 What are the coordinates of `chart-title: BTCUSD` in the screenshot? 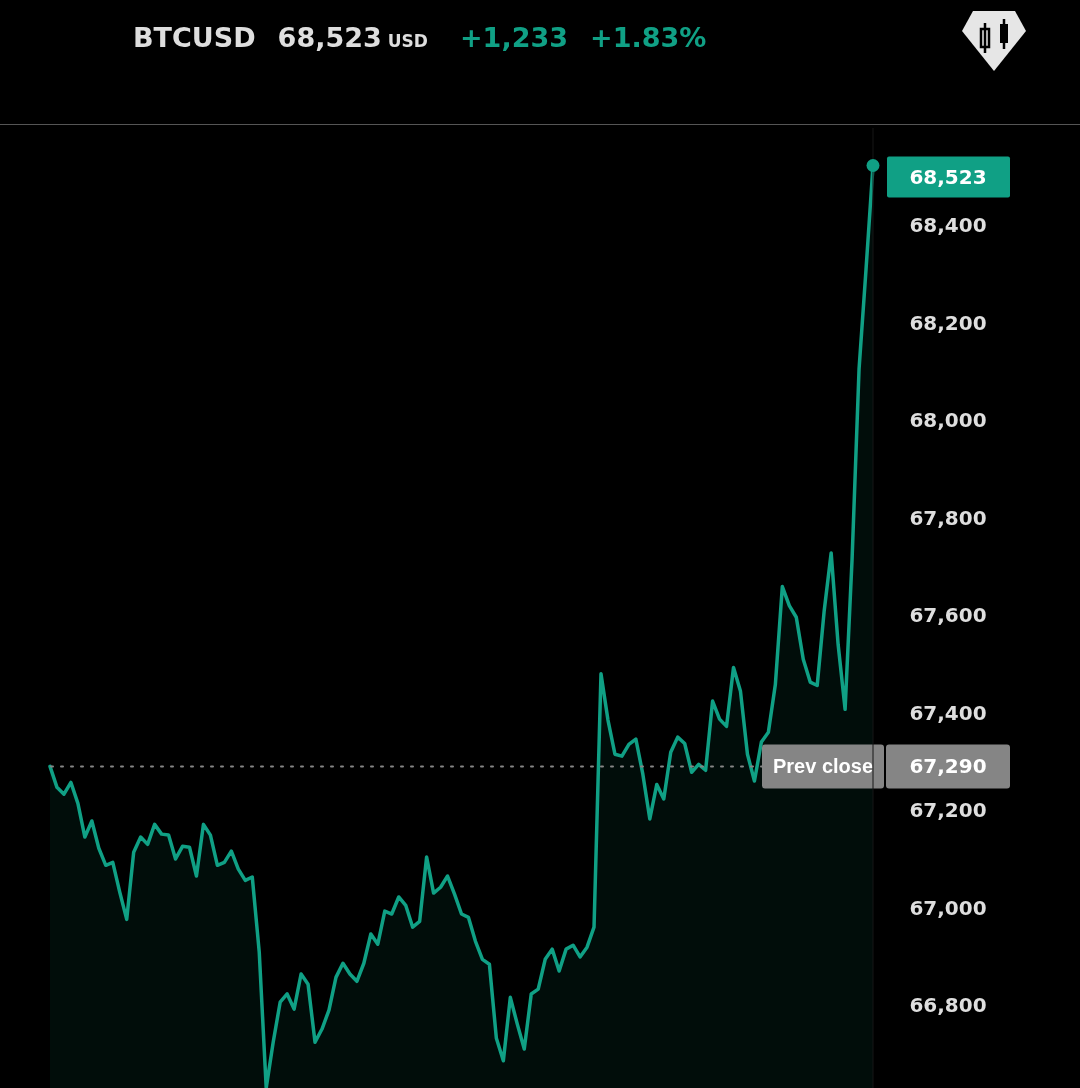 It's located at (194, 37).